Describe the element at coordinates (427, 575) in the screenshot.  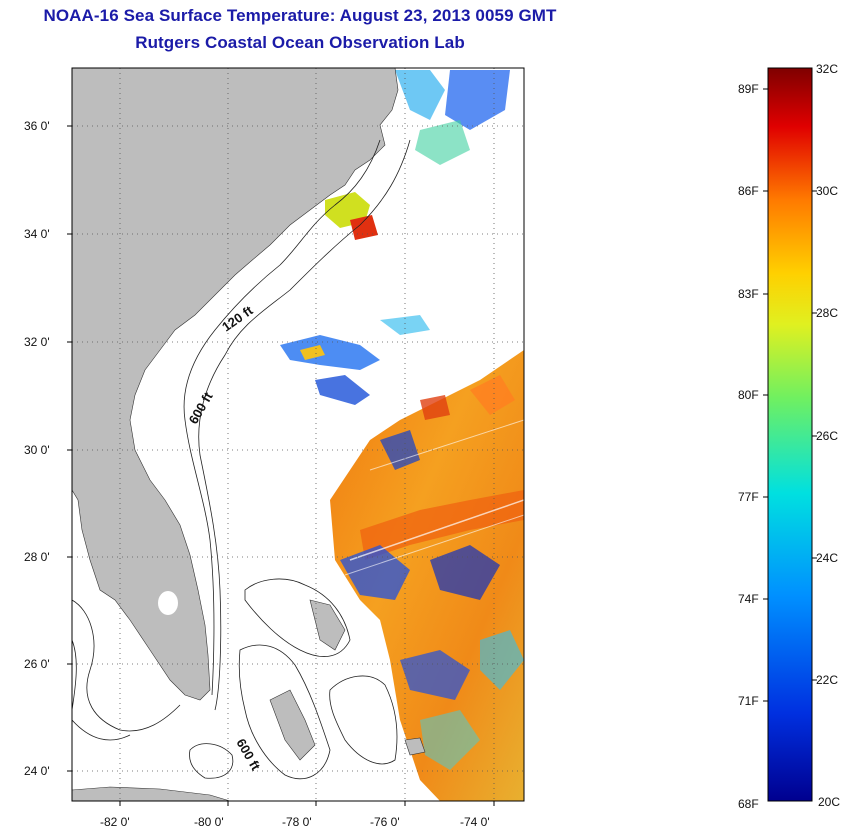
I see `sst-swath` at that location.